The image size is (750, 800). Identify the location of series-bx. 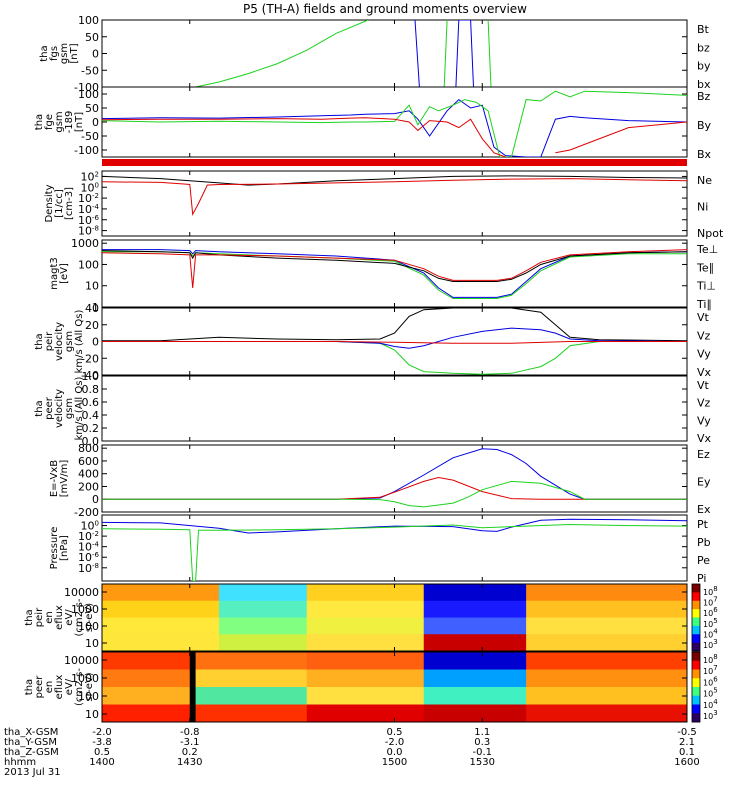
(444, 53).